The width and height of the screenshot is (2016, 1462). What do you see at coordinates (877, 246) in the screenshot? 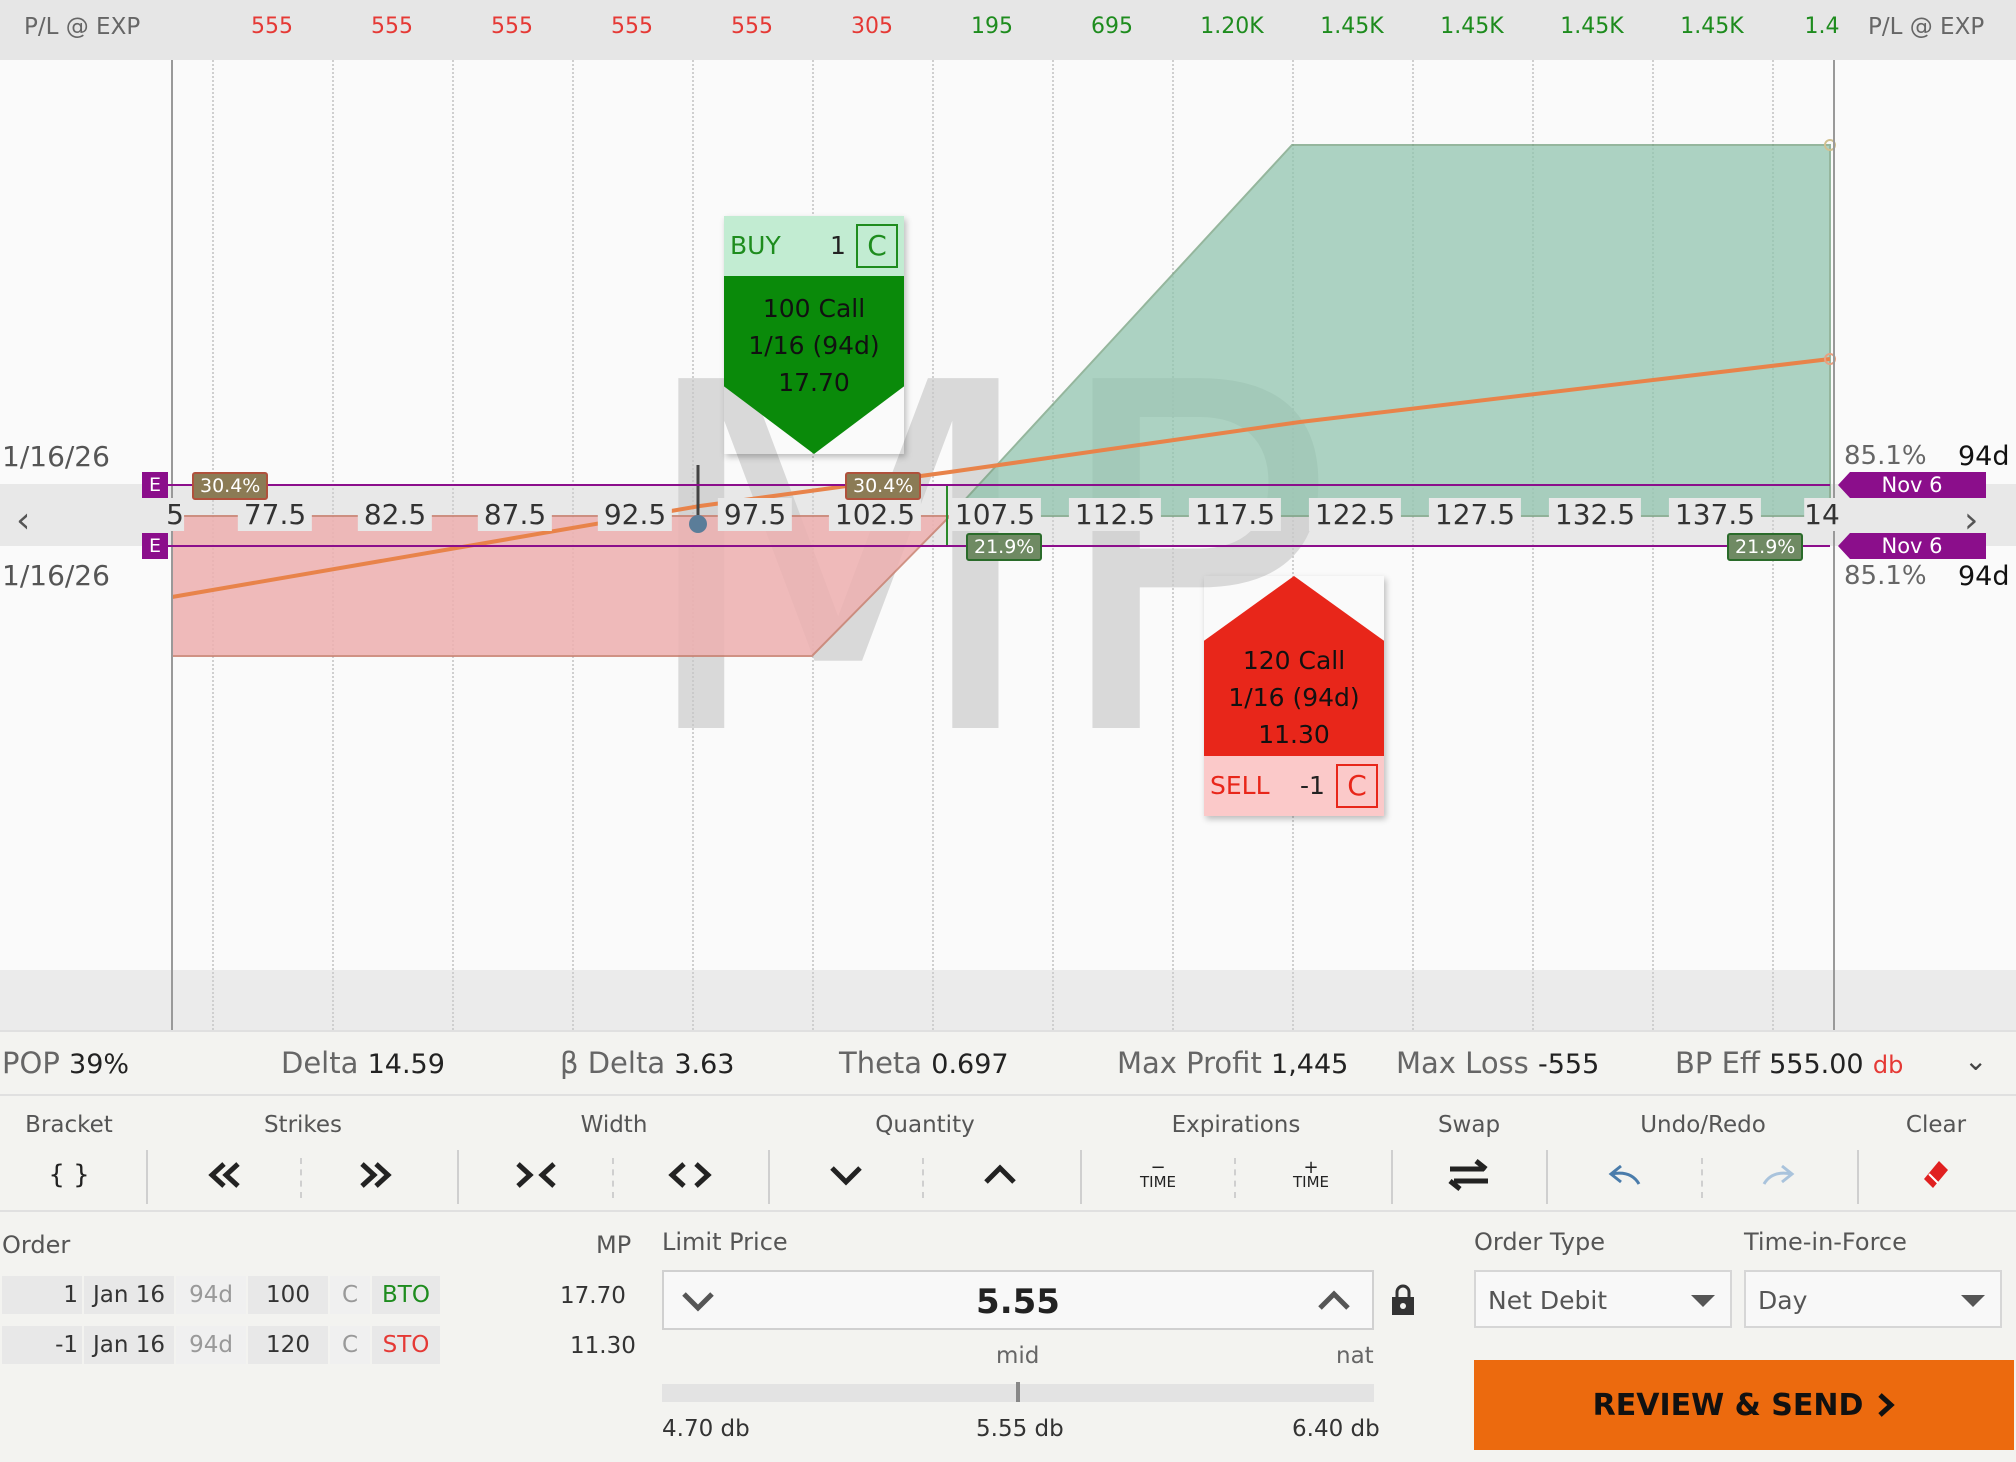
I see `buy-type-box: C` at bounding box center [877, 246].